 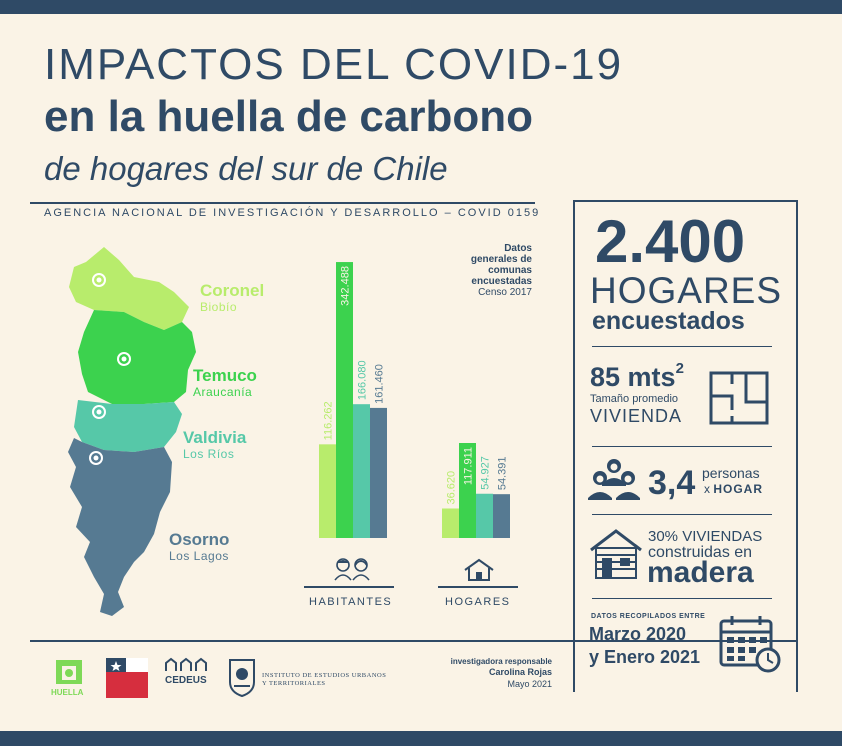 What do you see at coordinates (215, 437) in the screenshot?
I see `region-valdivia: Valdivia` at bounding box center [215, 437].